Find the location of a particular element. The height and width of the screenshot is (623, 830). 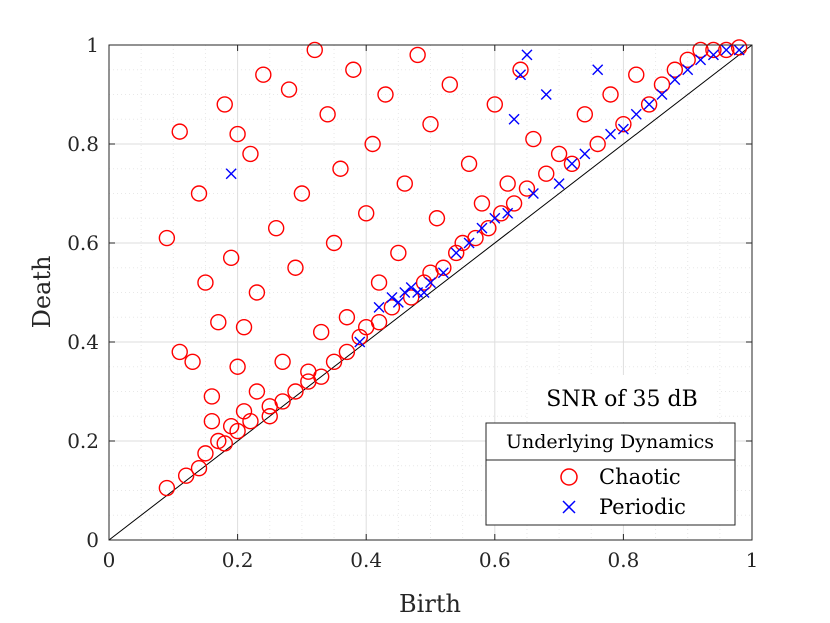

y-axis-label: Death is located at coordinates (42, 292).